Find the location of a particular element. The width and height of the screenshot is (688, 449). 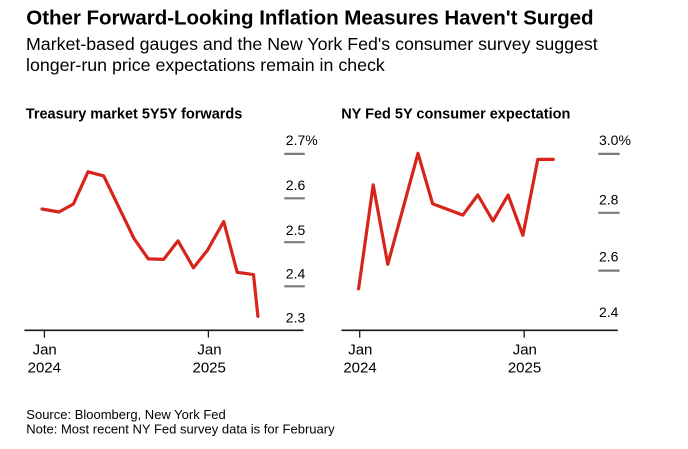

svg-text: 2.3 is located at coordinates (296, 317).